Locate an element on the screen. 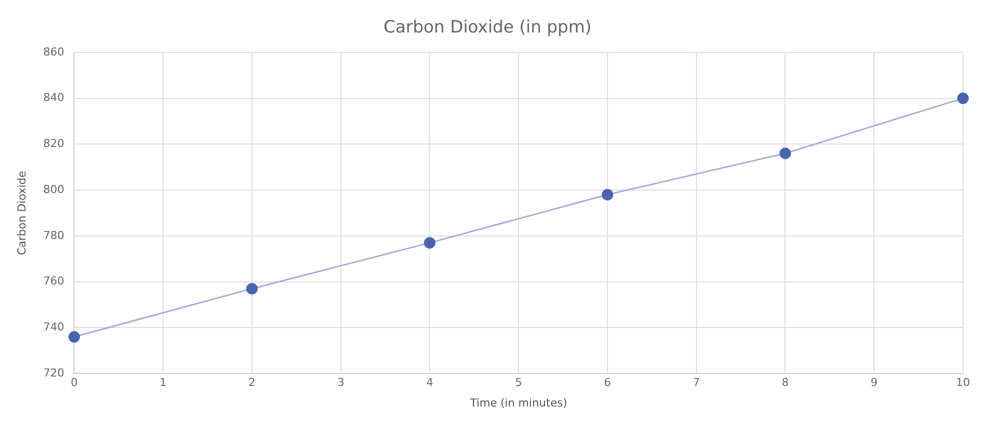 The height and width of the screenshot is (426, 985). x-tick-label: 8 is located at coordinates (785, 383).